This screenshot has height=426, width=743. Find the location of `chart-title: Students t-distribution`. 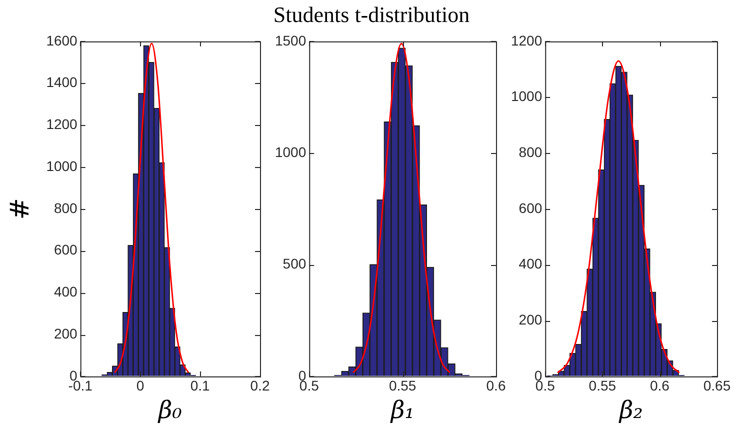

chart-title: Students t-distribution is located at coordinates (371, 15).